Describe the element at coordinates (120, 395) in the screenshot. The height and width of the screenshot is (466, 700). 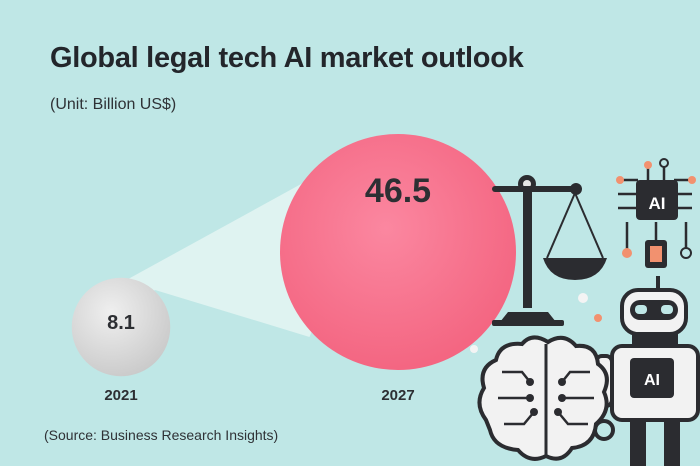
I see `category-label-2021: 2021` at that location.